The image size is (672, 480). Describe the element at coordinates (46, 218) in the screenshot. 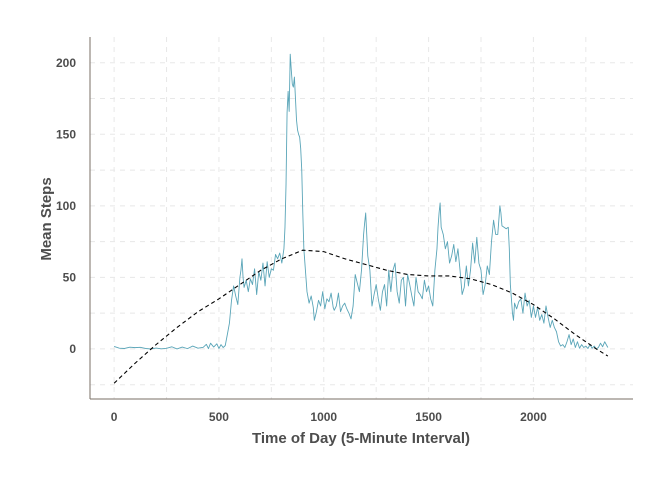

I see `y-axis-title: Mean Steps` at that location.